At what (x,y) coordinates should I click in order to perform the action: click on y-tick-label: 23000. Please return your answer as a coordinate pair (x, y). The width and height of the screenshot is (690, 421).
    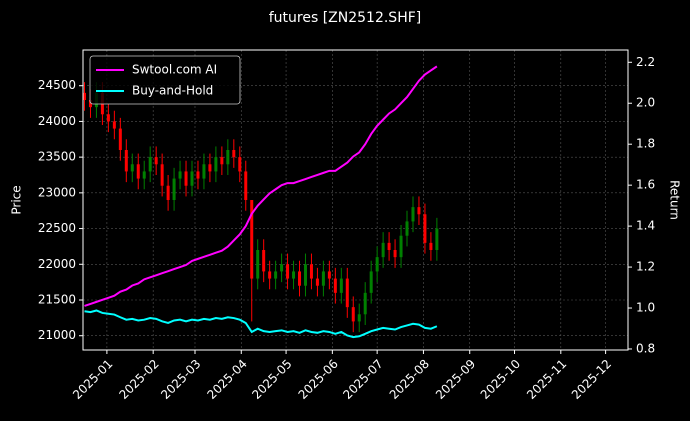
    Looking at the image, I should click on (57, 192).